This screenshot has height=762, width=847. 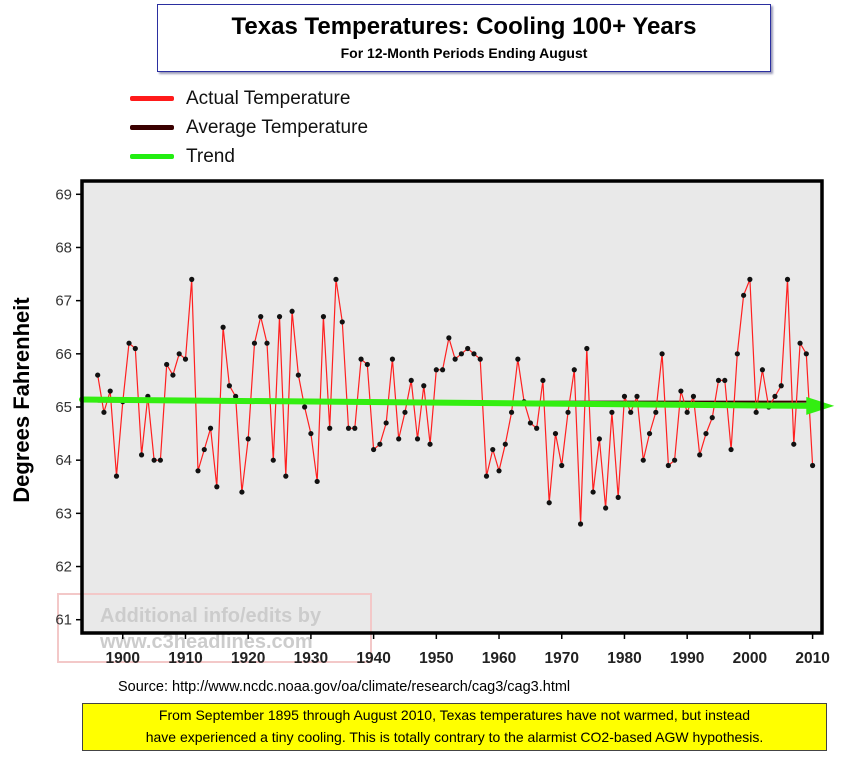 I want to click on x-tick-label: 1960, so click(x=499, y=658).